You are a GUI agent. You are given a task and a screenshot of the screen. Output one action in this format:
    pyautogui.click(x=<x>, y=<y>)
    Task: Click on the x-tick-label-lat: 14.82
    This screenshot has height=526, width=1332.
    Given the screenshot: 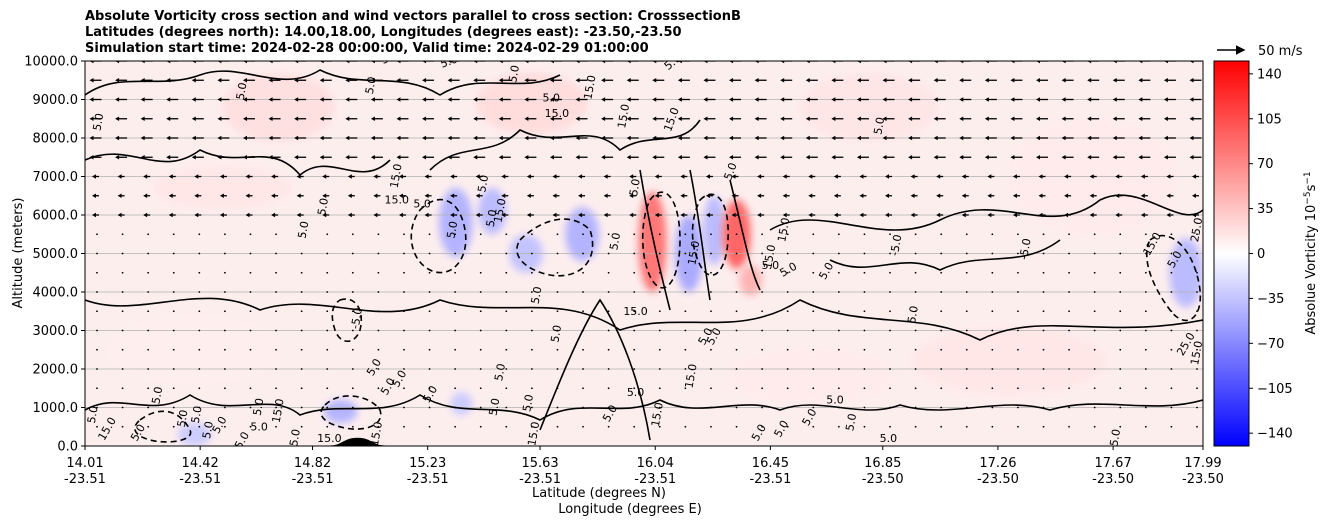 What is the action you would take?
    pyautogui.click(x=312, y=463)
    